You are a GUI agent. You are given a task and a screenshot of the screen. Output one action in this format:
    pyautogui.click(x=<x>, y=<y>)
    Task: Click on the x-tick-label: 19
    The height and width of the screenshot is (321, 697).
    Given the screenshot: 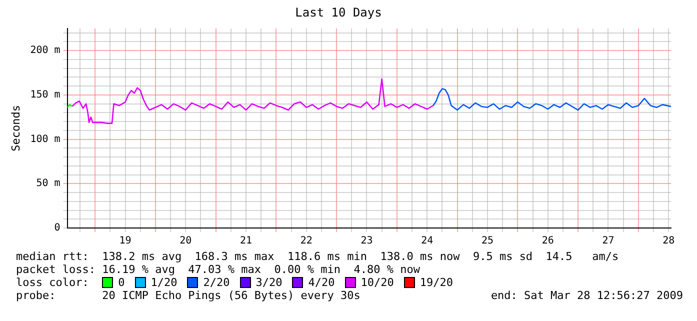 What is the action you would take?
    pyautogui.click(x=125, y=241)
    